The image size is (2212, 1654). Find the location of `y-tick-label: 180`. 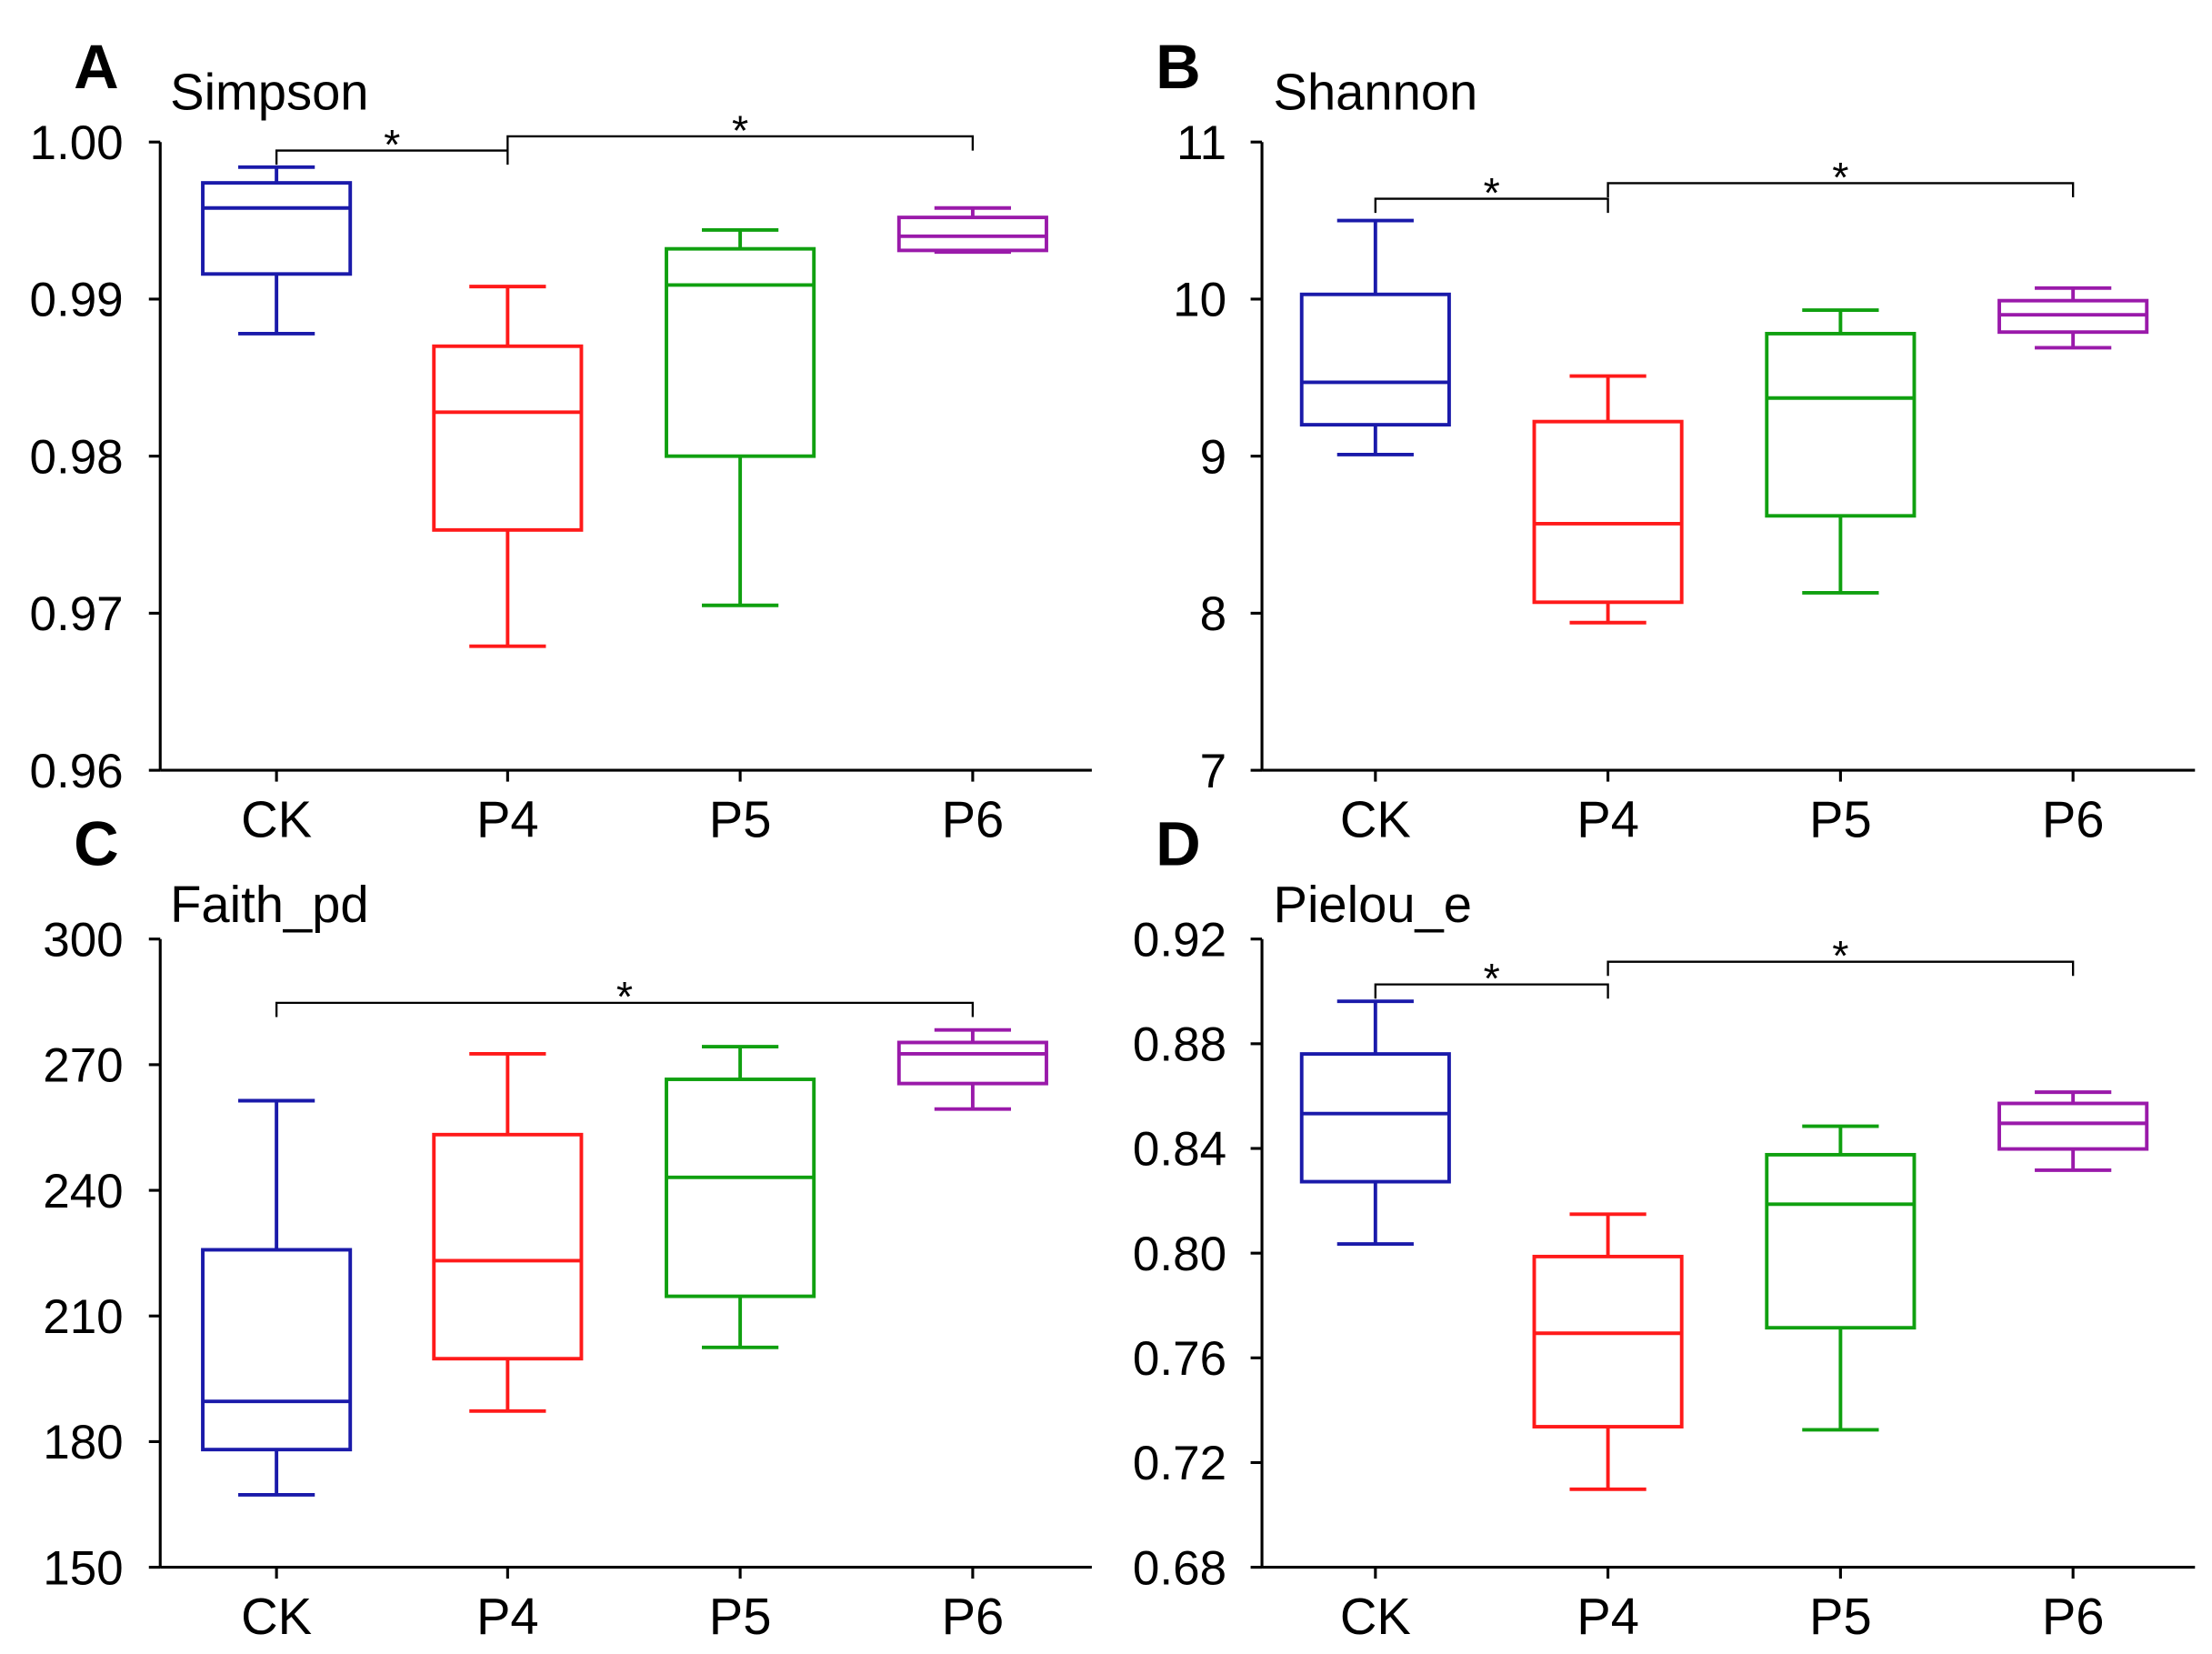

y-tick-label: 180 is located at coordinates (83, 1442).